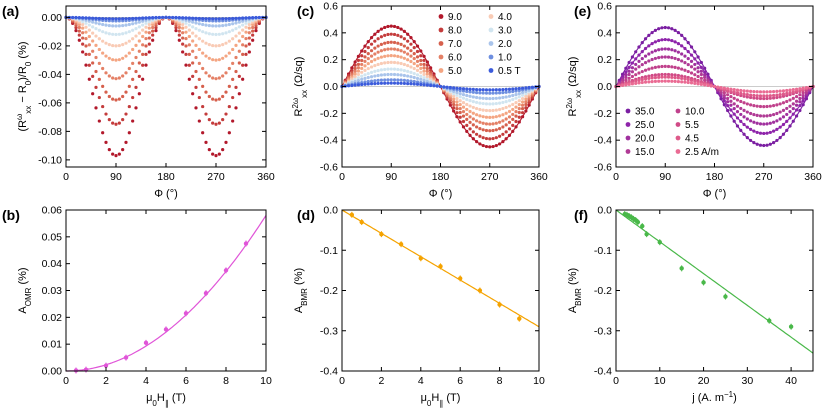 This screenshot has width=831, height=418. I want to click on y-tick-label: 0.4, so click(330, 33).